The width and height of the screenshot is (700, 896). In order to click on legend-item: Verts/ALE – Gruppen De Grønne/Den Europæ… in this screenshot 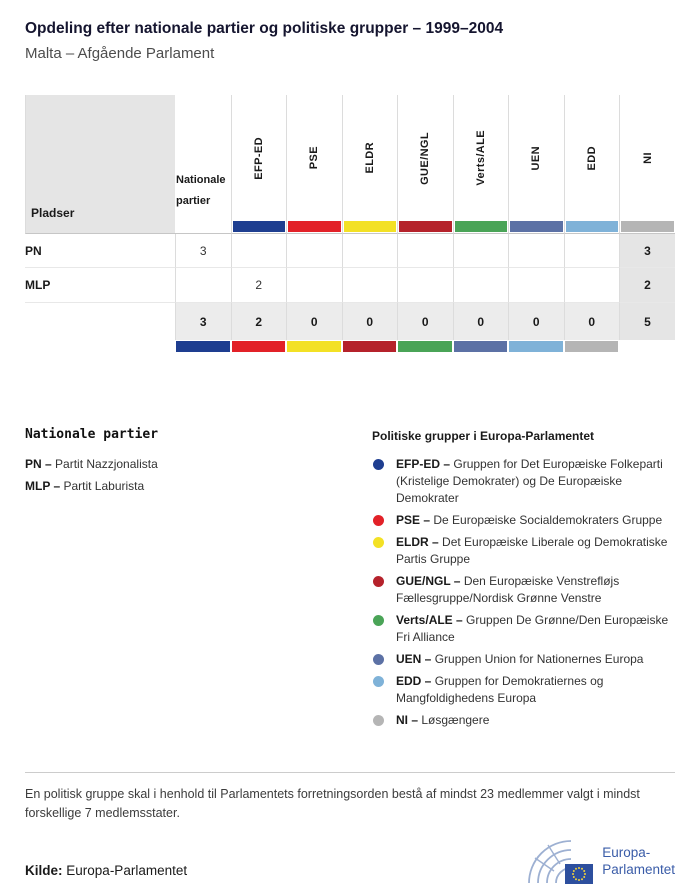, I will do `click(523, 629)`.